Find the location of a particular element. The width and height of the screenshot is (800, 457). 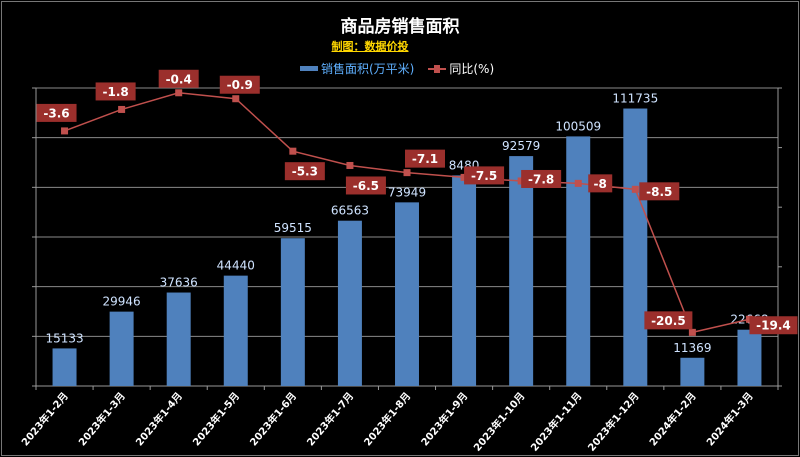

legend: 销售面积(万平米) 同比(%) is located at coordinates (397, 68).